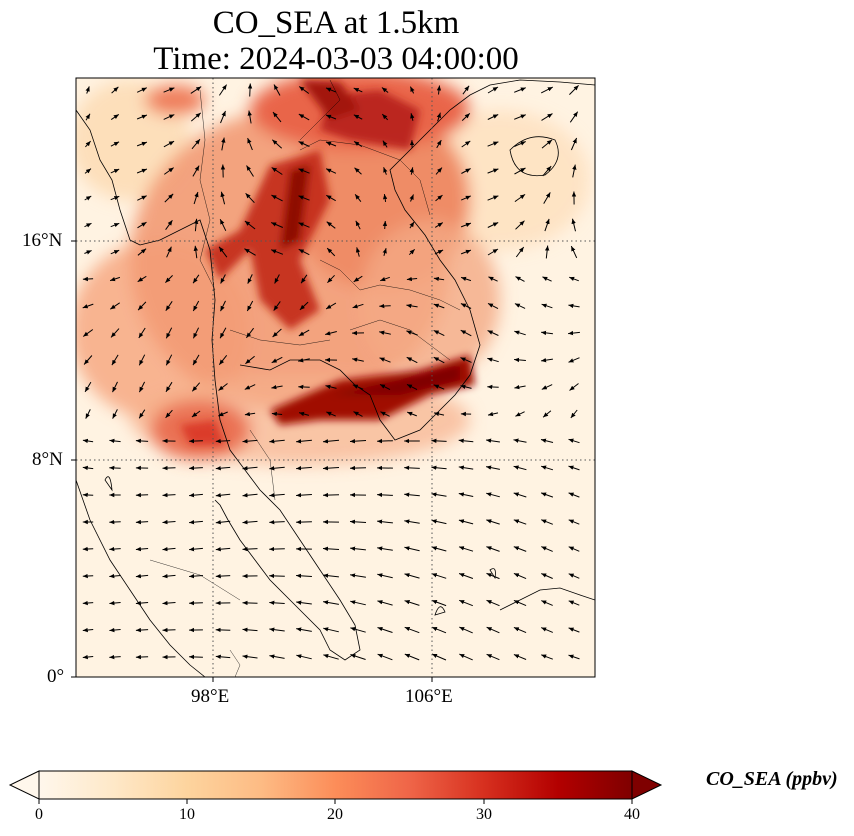 The height and width of the screenshot is (836, 854). Describe the element at coordinates (42, 240) in the screenshot. I see `lat-tick-16n: 16°N` at that location.